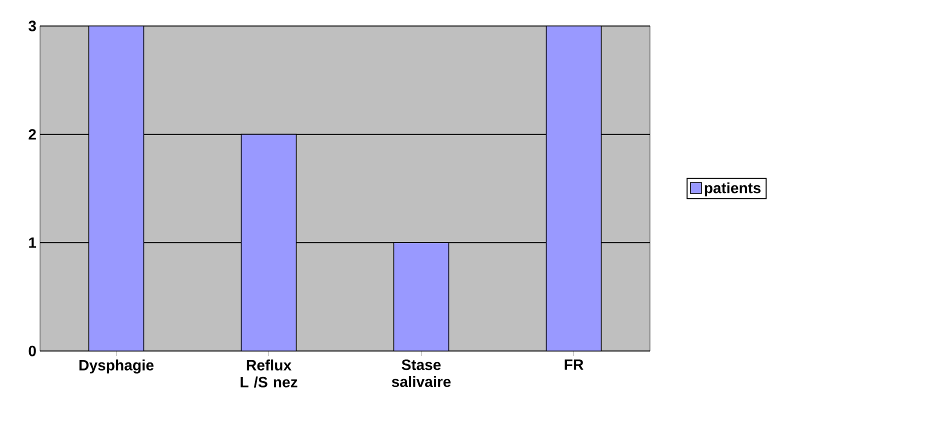 This screenshot has width=944, height=436. What do you see at coordinates (116, 367) in the screenshot?
I see `x-tick-label: Dysphagie` at bounding box center [116, 367].